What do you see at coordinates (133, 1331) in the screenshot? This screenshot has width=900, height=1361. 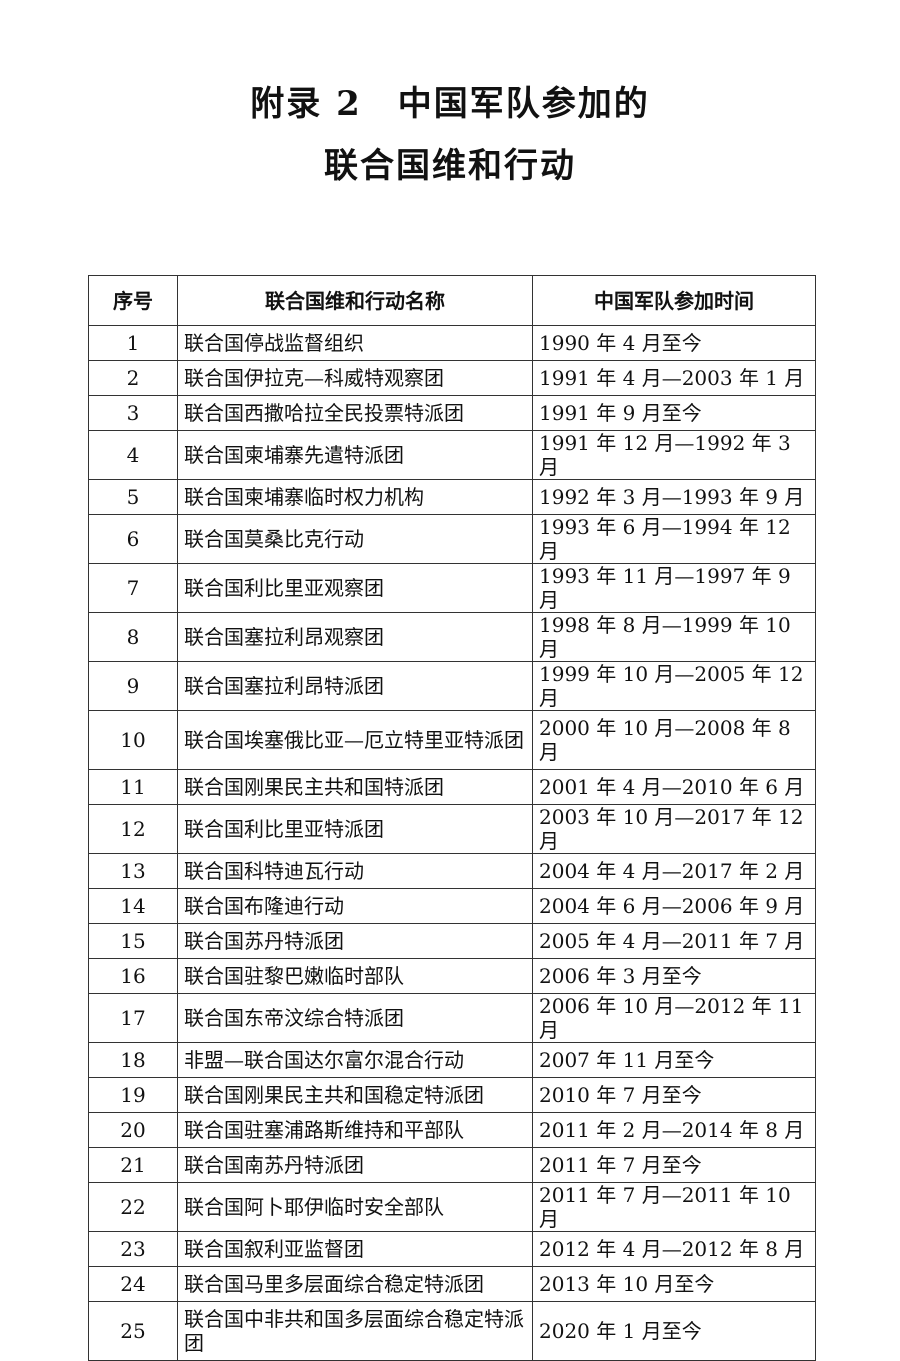 I see `number-cell: 25` at bounding box center [133, 1331].